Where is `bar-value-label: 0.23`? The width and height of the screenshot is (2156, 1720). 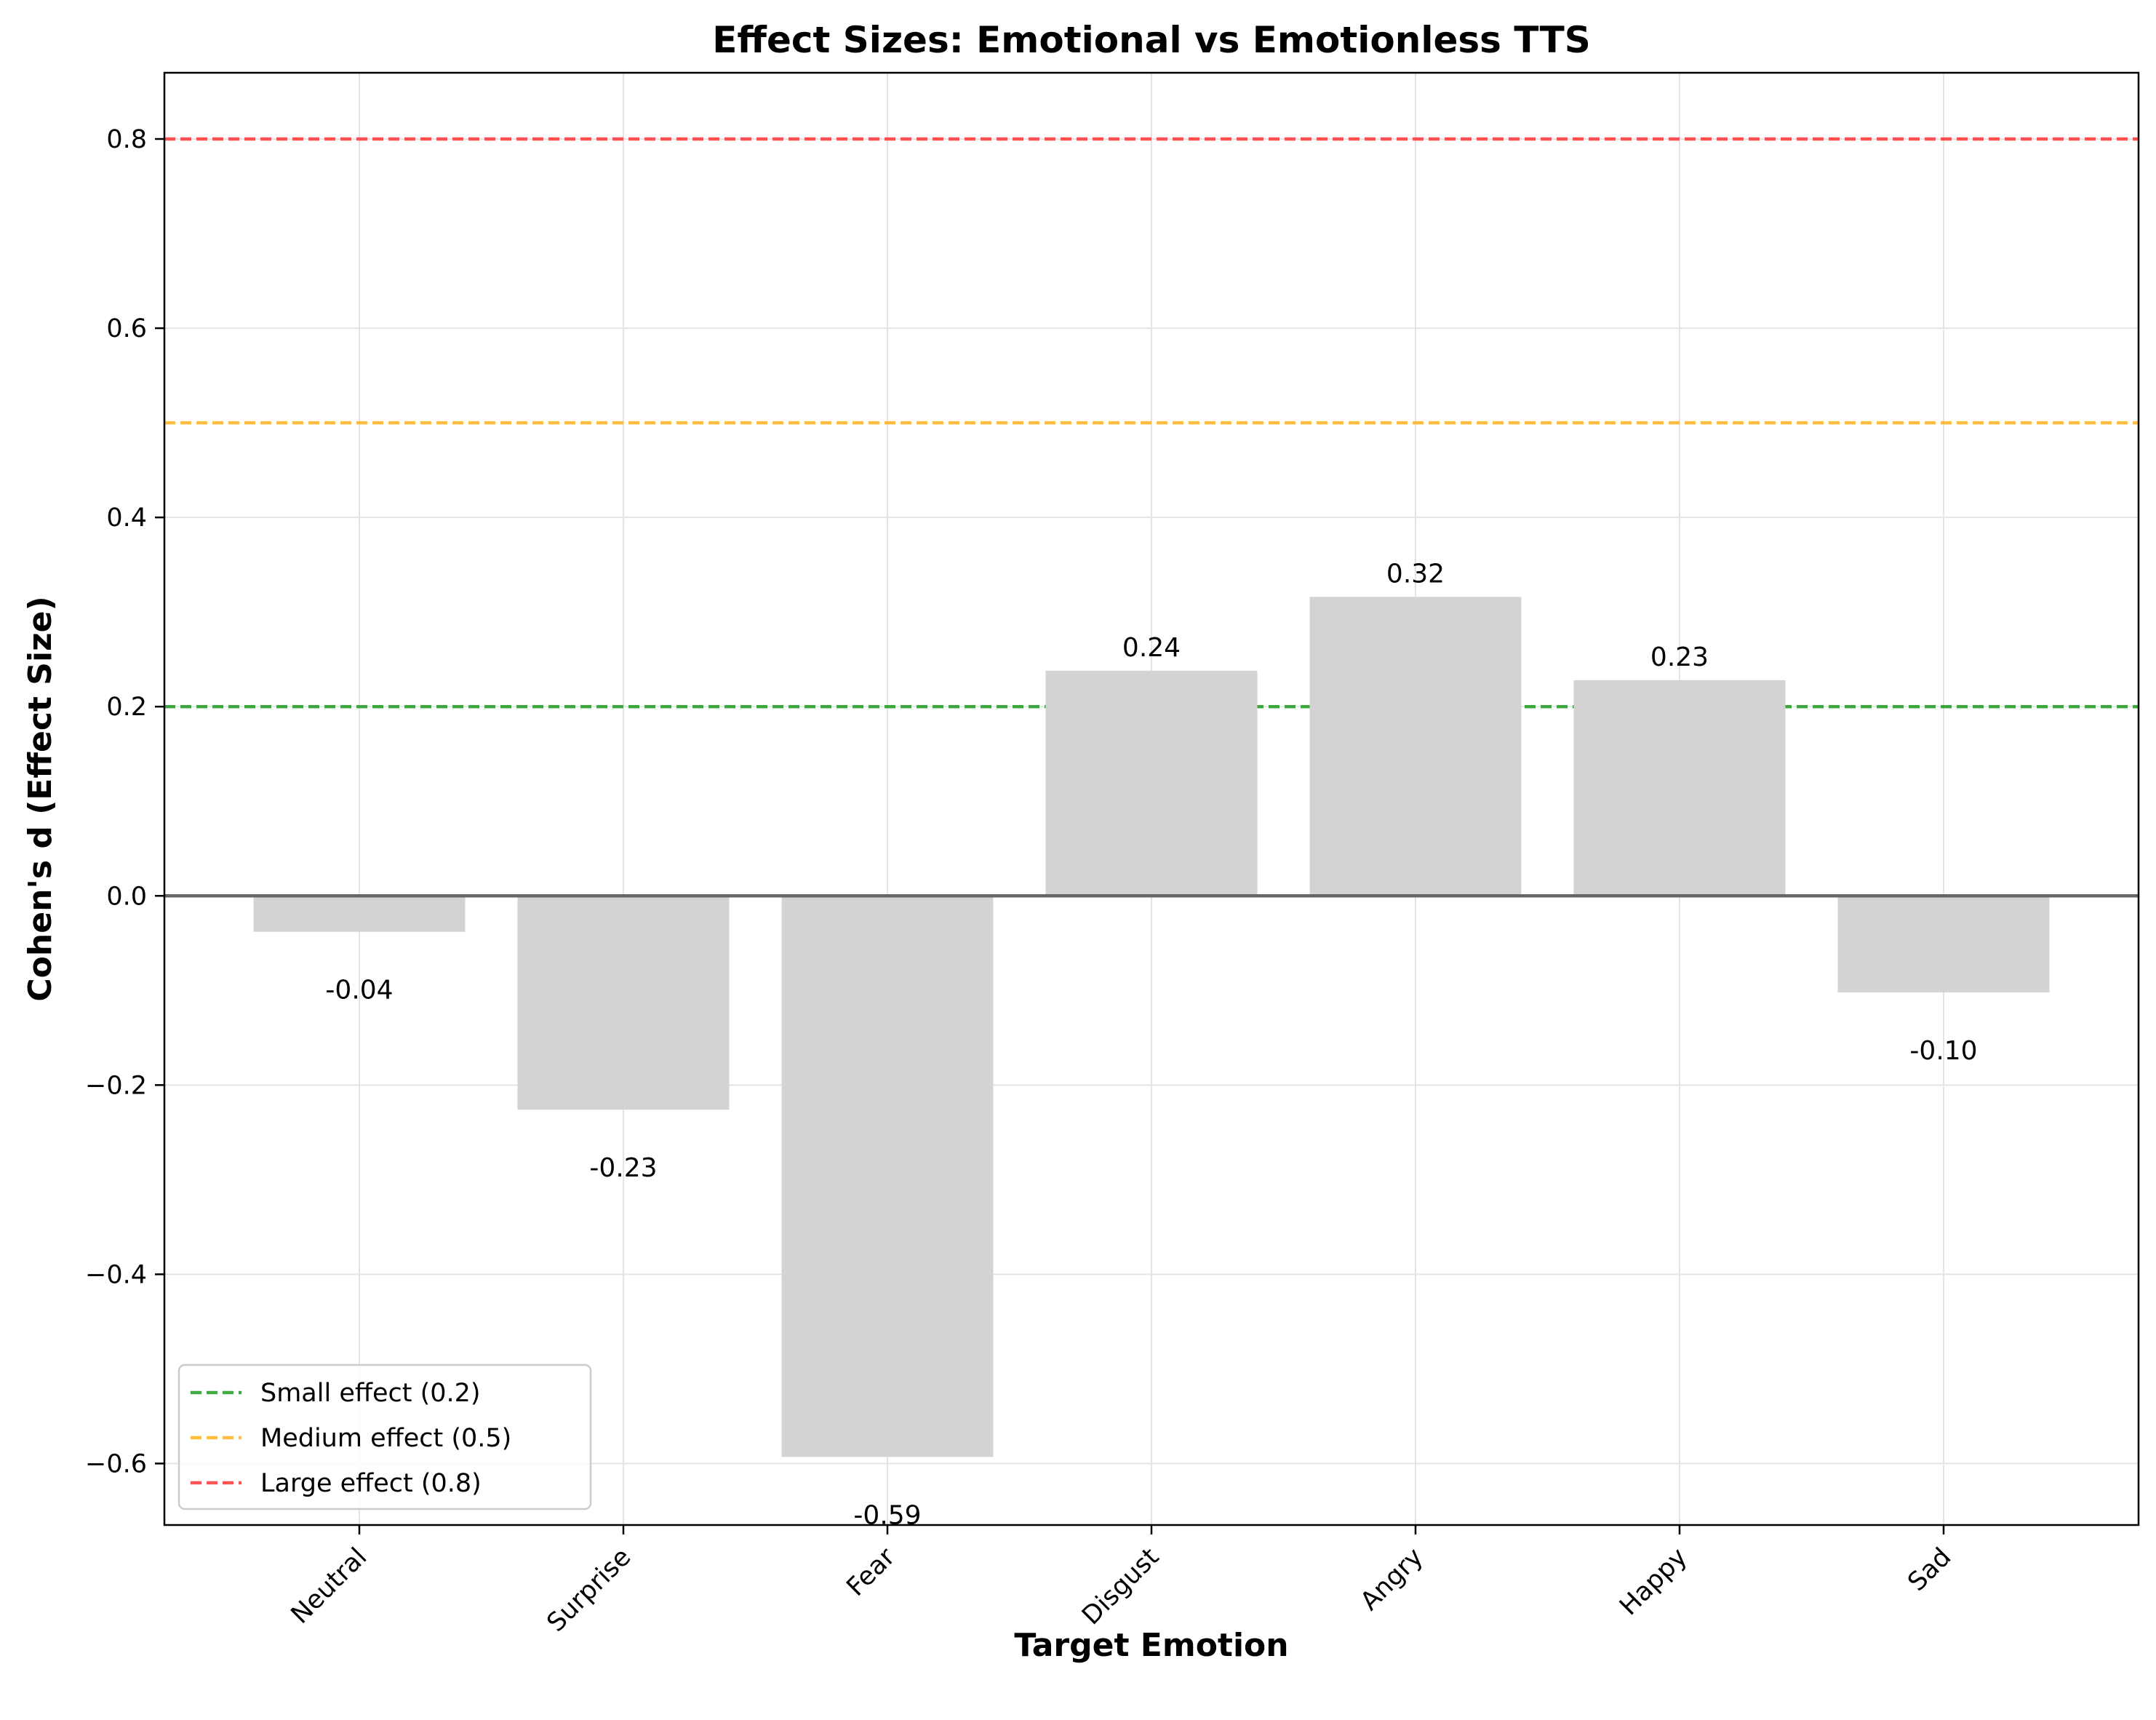
bar-value-label: 0.23 is located at coordinates (1679, 657).